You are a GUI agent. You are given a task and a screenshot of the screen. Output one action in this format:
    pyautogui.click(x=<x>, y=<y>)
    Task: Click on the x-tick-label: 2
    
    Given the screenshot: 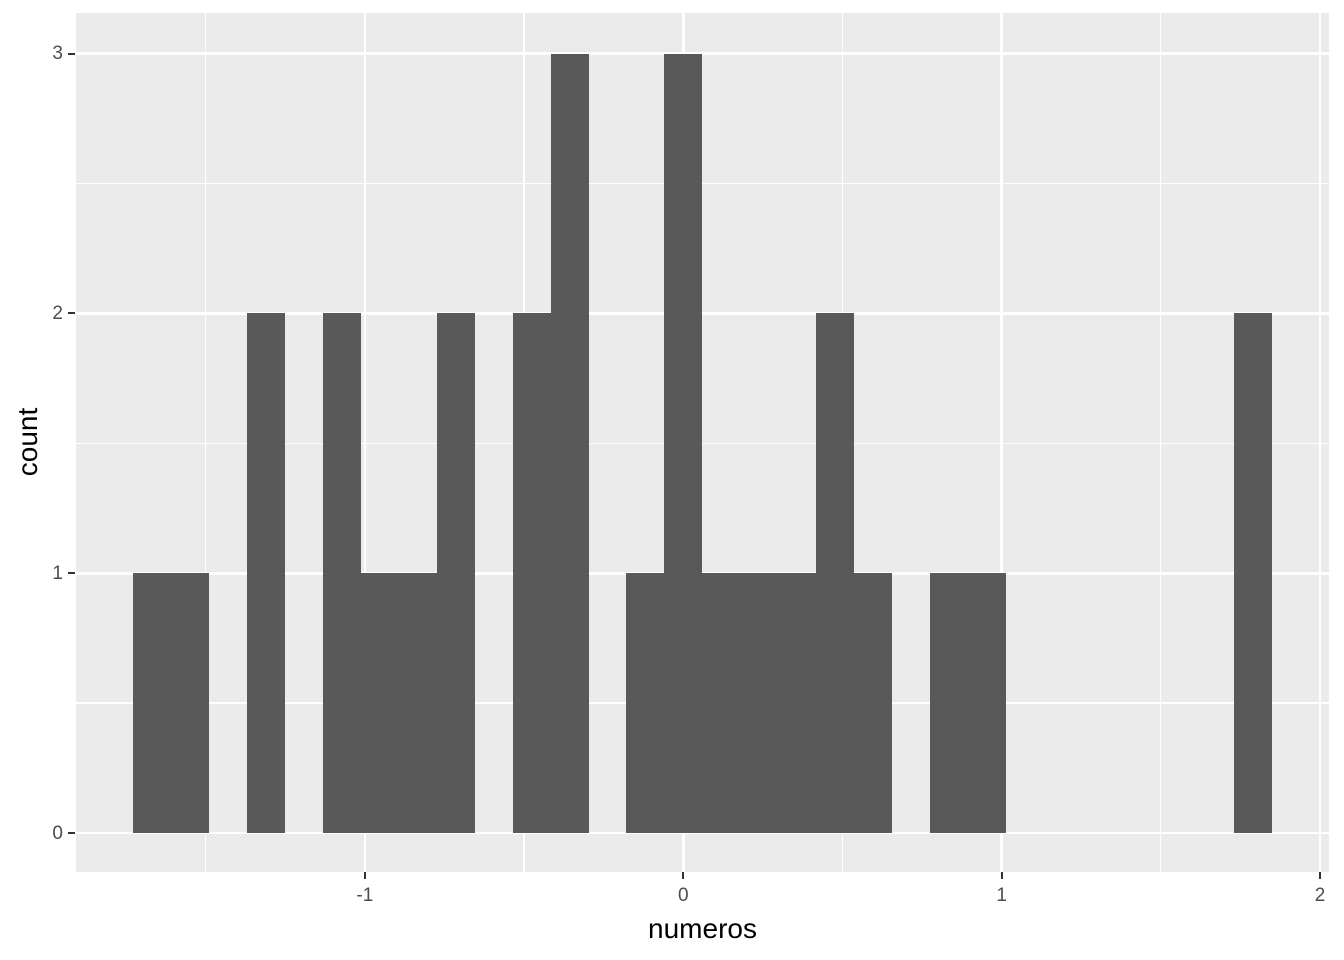 What is the action you would take?
    pyautogui.click(x=1320, y=895)
    